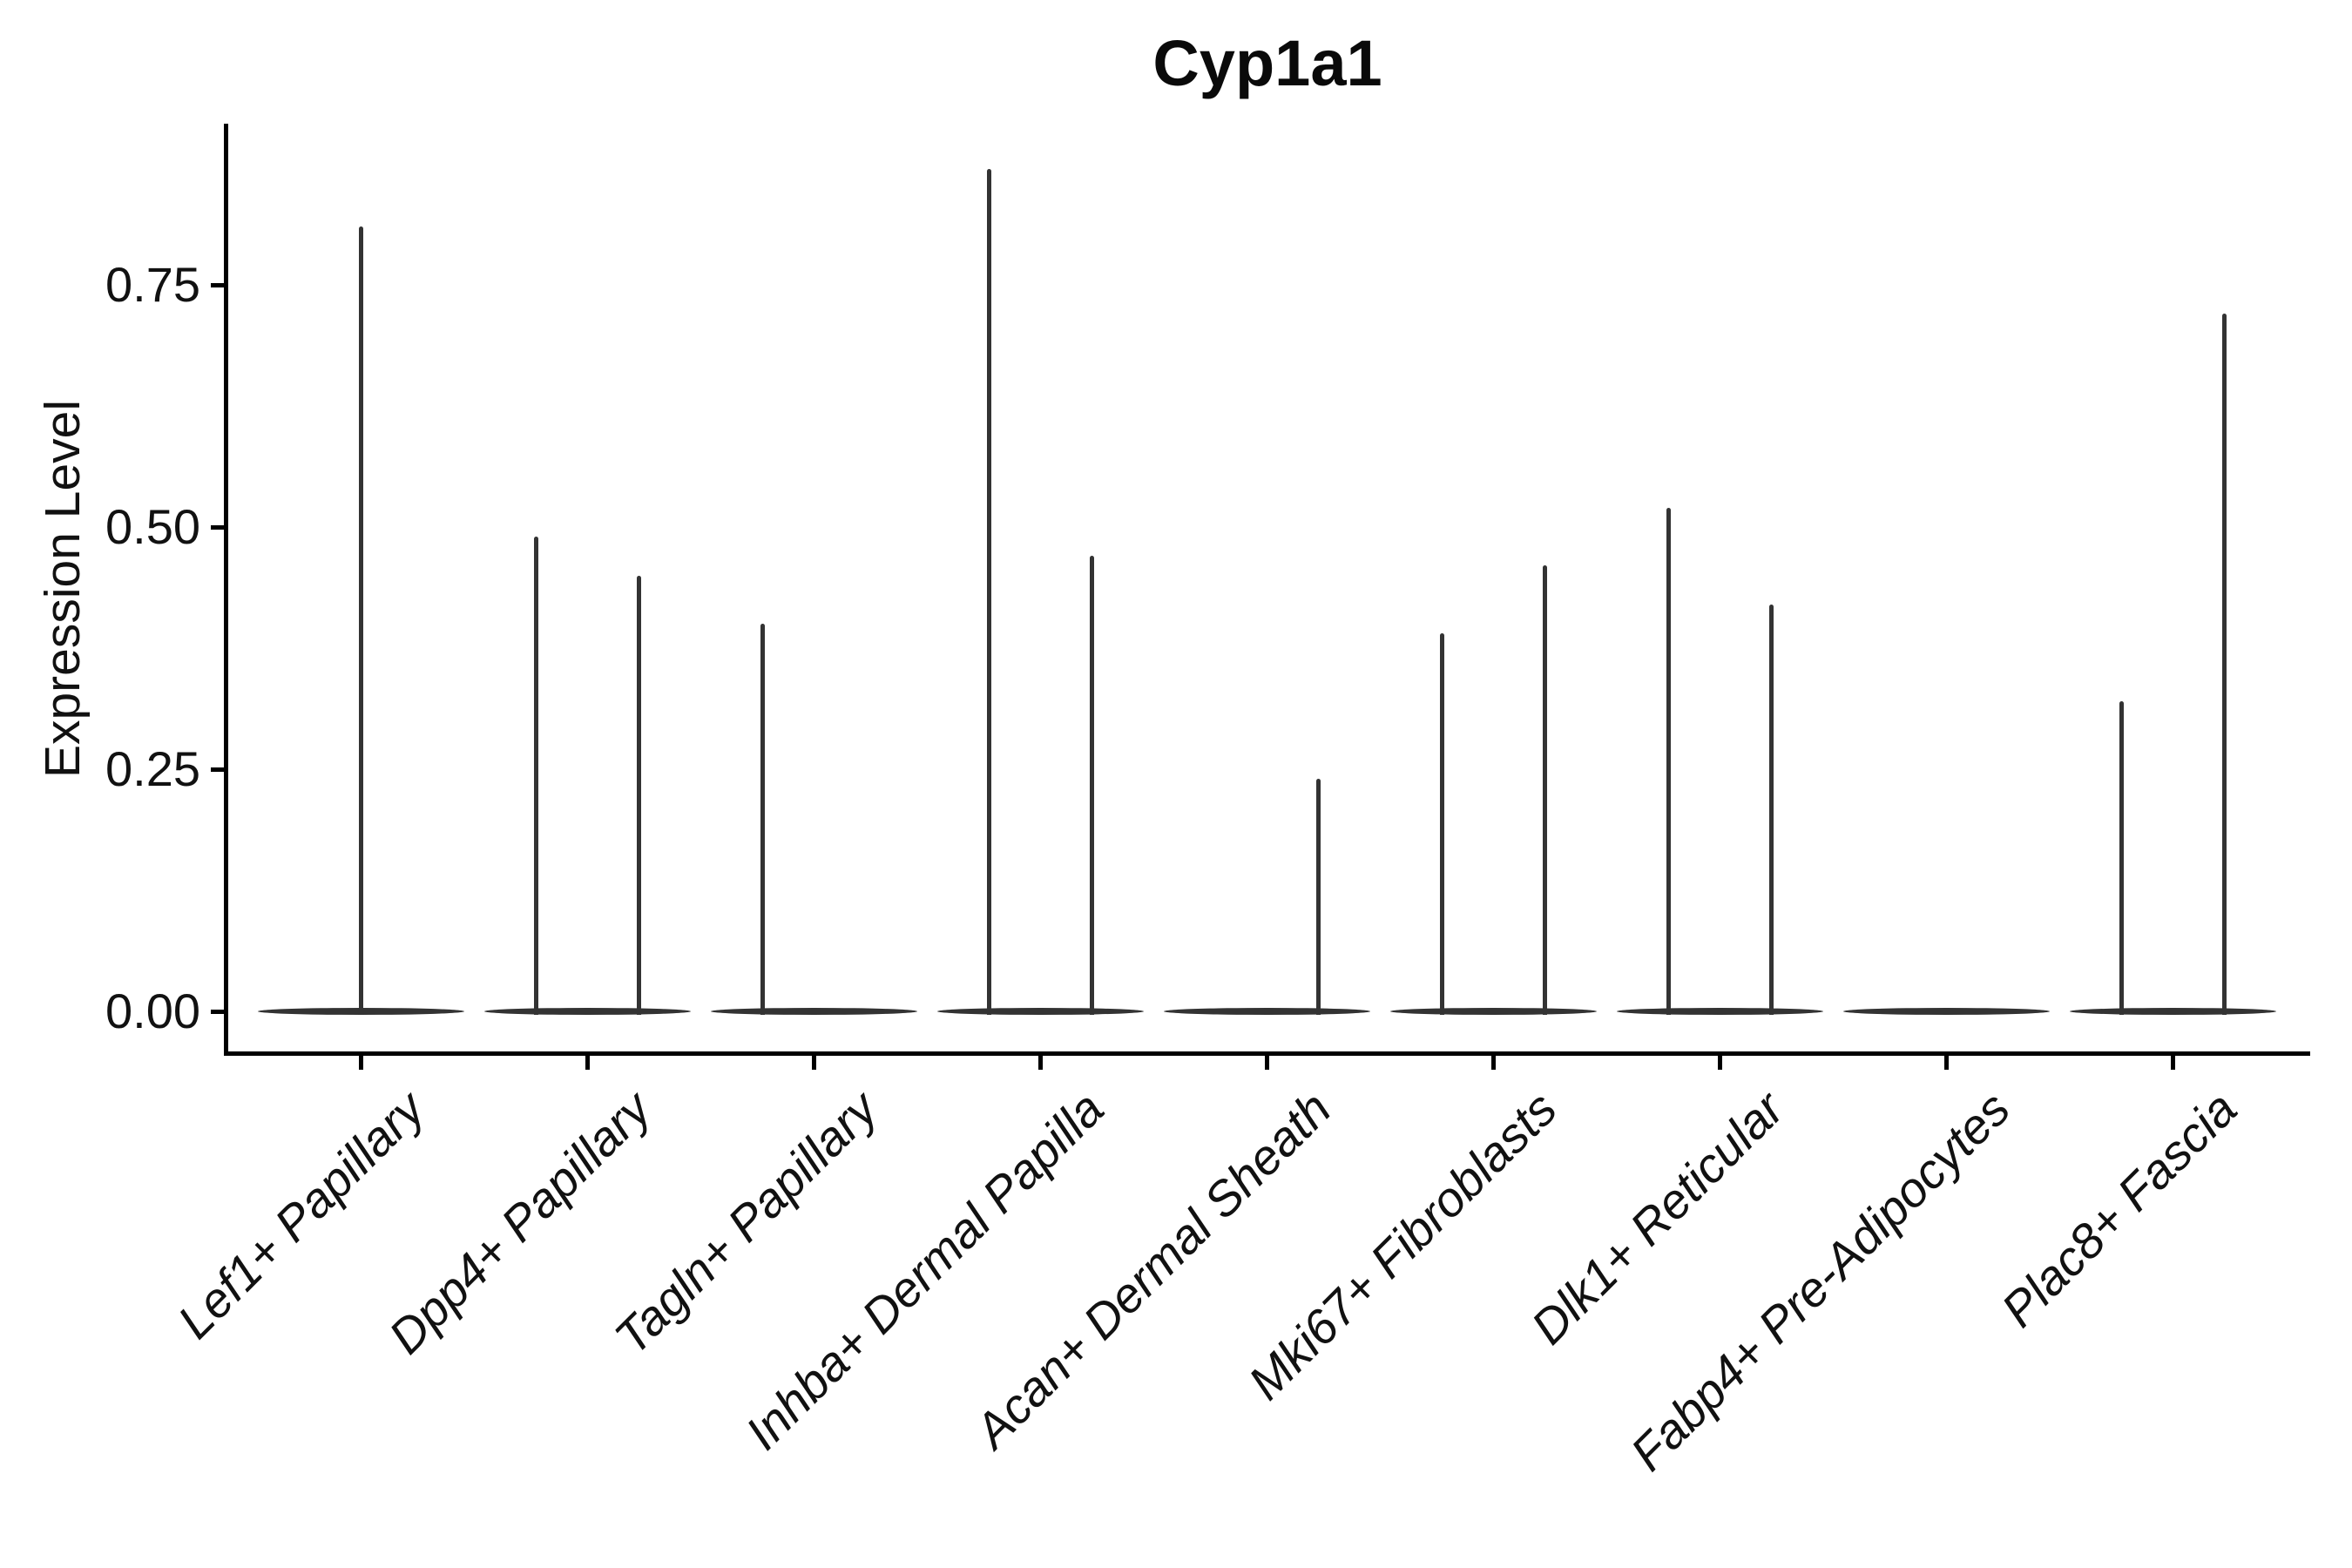  I want to click on y-tick-label: 0.25, so click(152, 768).